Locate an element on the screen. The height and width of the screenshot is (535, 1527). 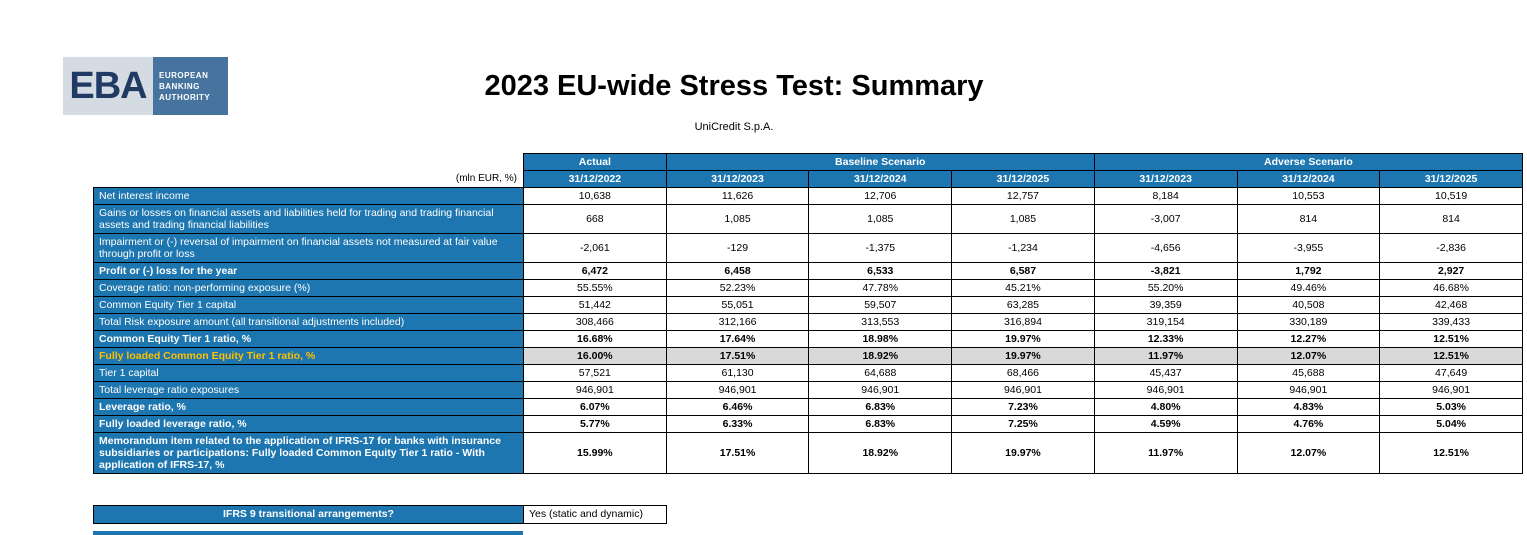
row-label: Tier 1 capital is located at coordinates (308, 373).